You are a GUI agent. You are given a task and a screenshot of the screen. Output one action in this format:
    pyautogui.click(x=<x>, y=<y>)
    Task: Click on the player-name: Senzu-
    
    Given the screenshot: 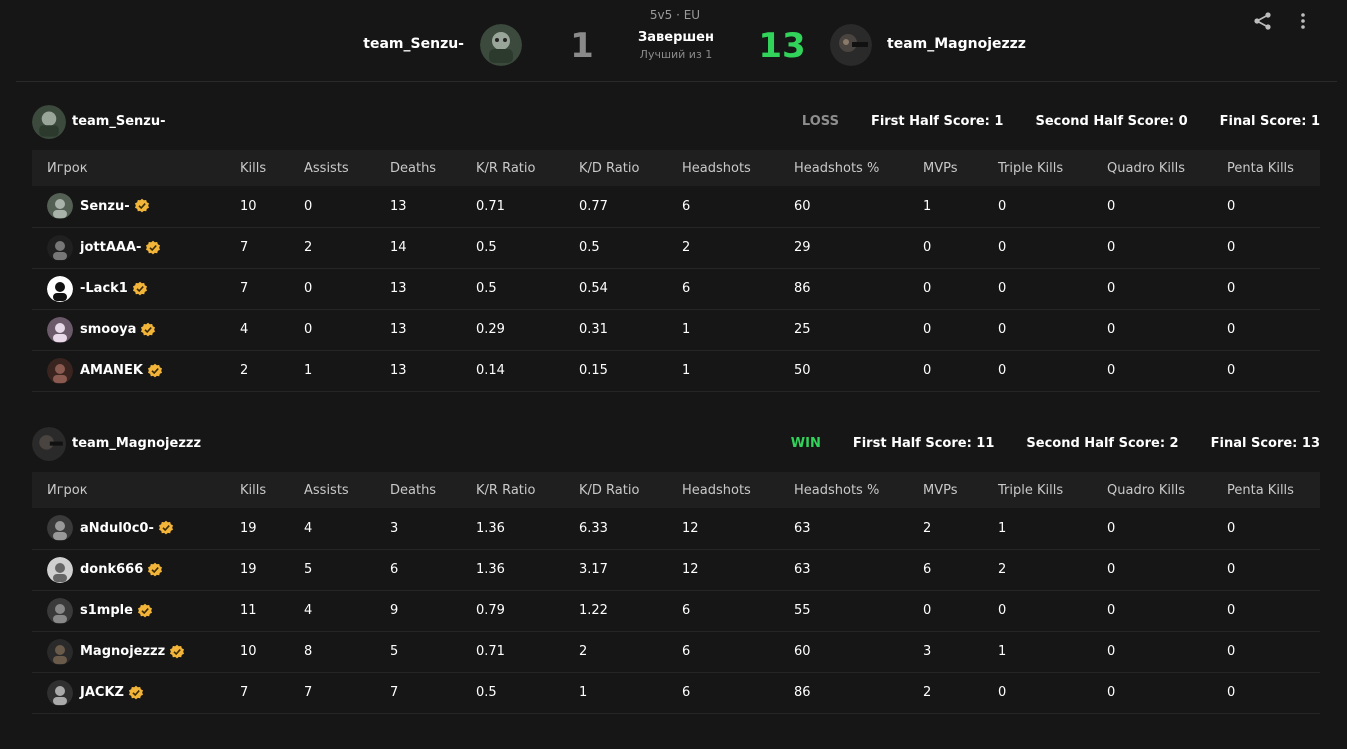 What is the action you would take?
    pyautogui.click(x=105, y=206)
    